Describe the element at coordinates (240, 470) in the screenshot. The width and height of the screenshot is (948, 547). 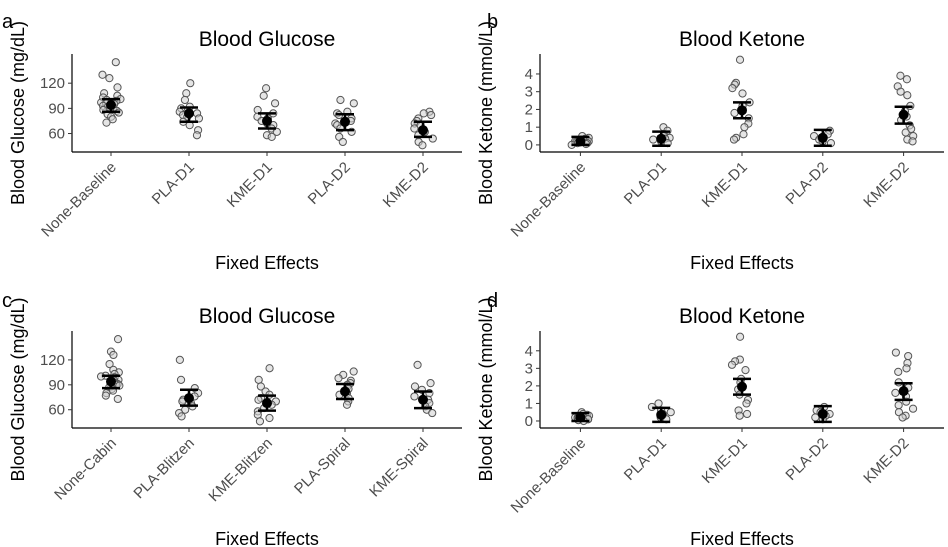
I see `x-tick-label: KME-Blitzen` at that location.